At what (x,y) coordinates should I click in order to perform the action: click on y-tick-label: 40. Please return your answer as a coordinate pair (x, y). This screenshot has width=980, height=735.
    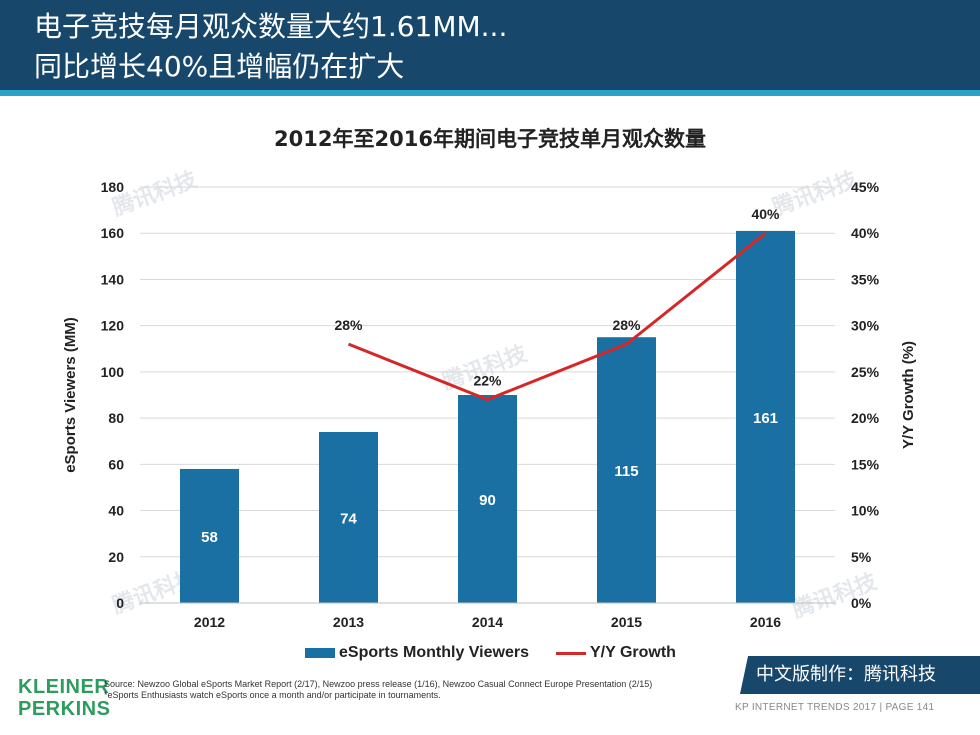
    Looking at the image, I should click on (116, 511).